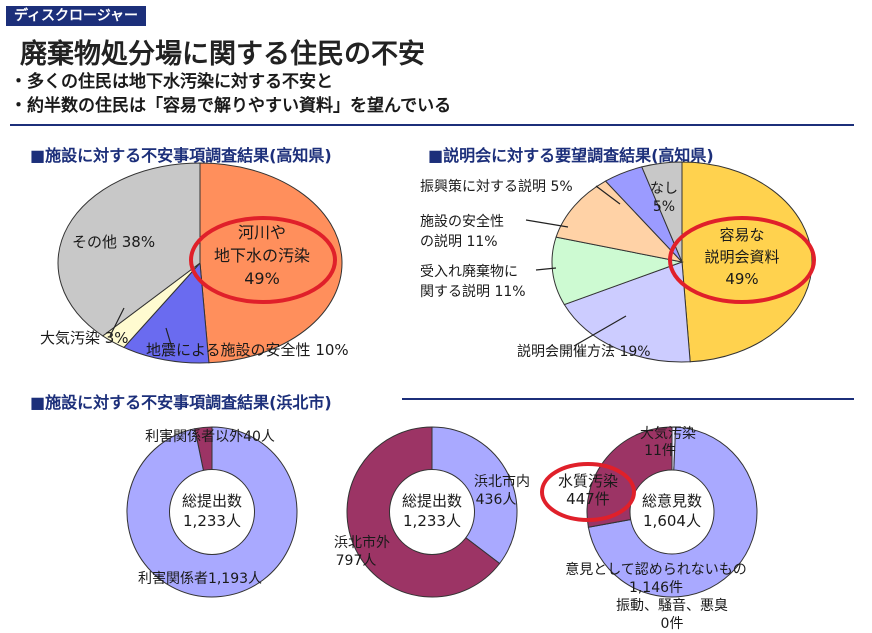 The height and width of the screenshot is (633, 872). I want to click on bullet-item: ・多くの住民は地下水汚染に対する不安と, so click(171, 82).